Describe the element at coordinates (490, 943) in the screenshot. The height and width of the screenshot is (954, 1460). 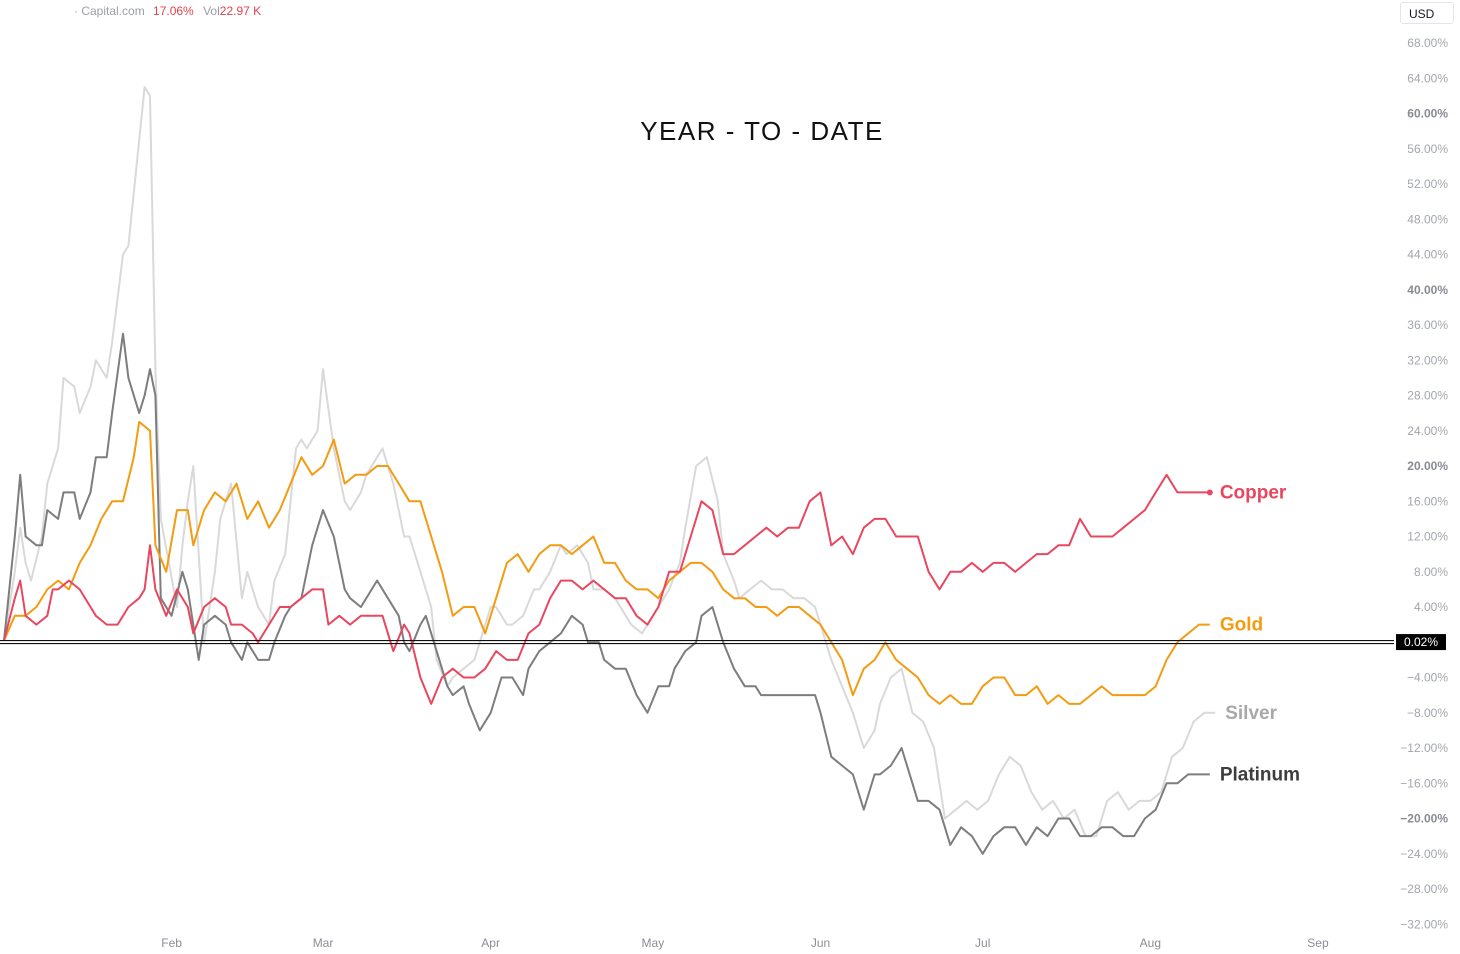
I see `x-tick-label: Apr` at that location.